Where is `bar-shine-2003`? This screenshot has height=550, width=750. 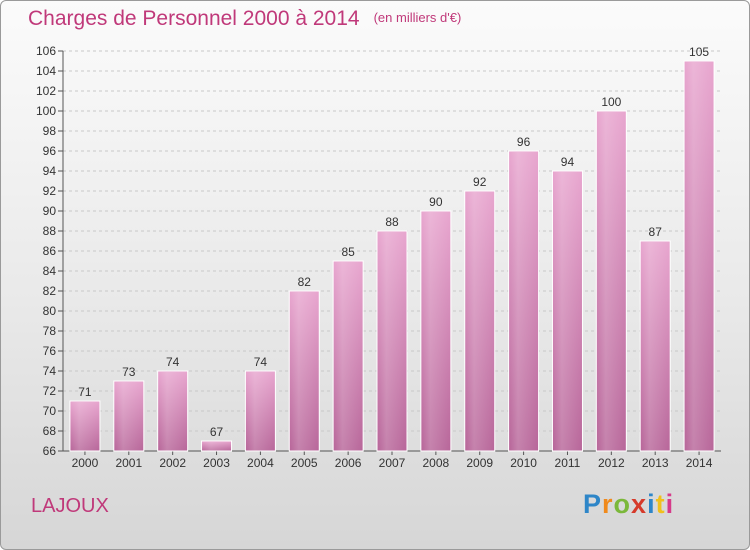
bar-shine-2003 is located at coordinates (216, 446).